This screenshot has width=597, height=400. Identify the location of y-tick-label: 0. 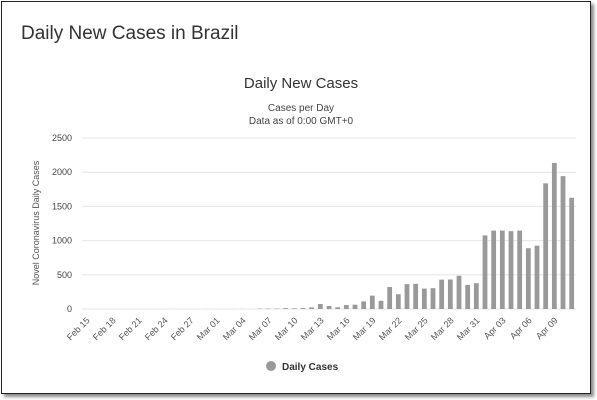
(69, 309).